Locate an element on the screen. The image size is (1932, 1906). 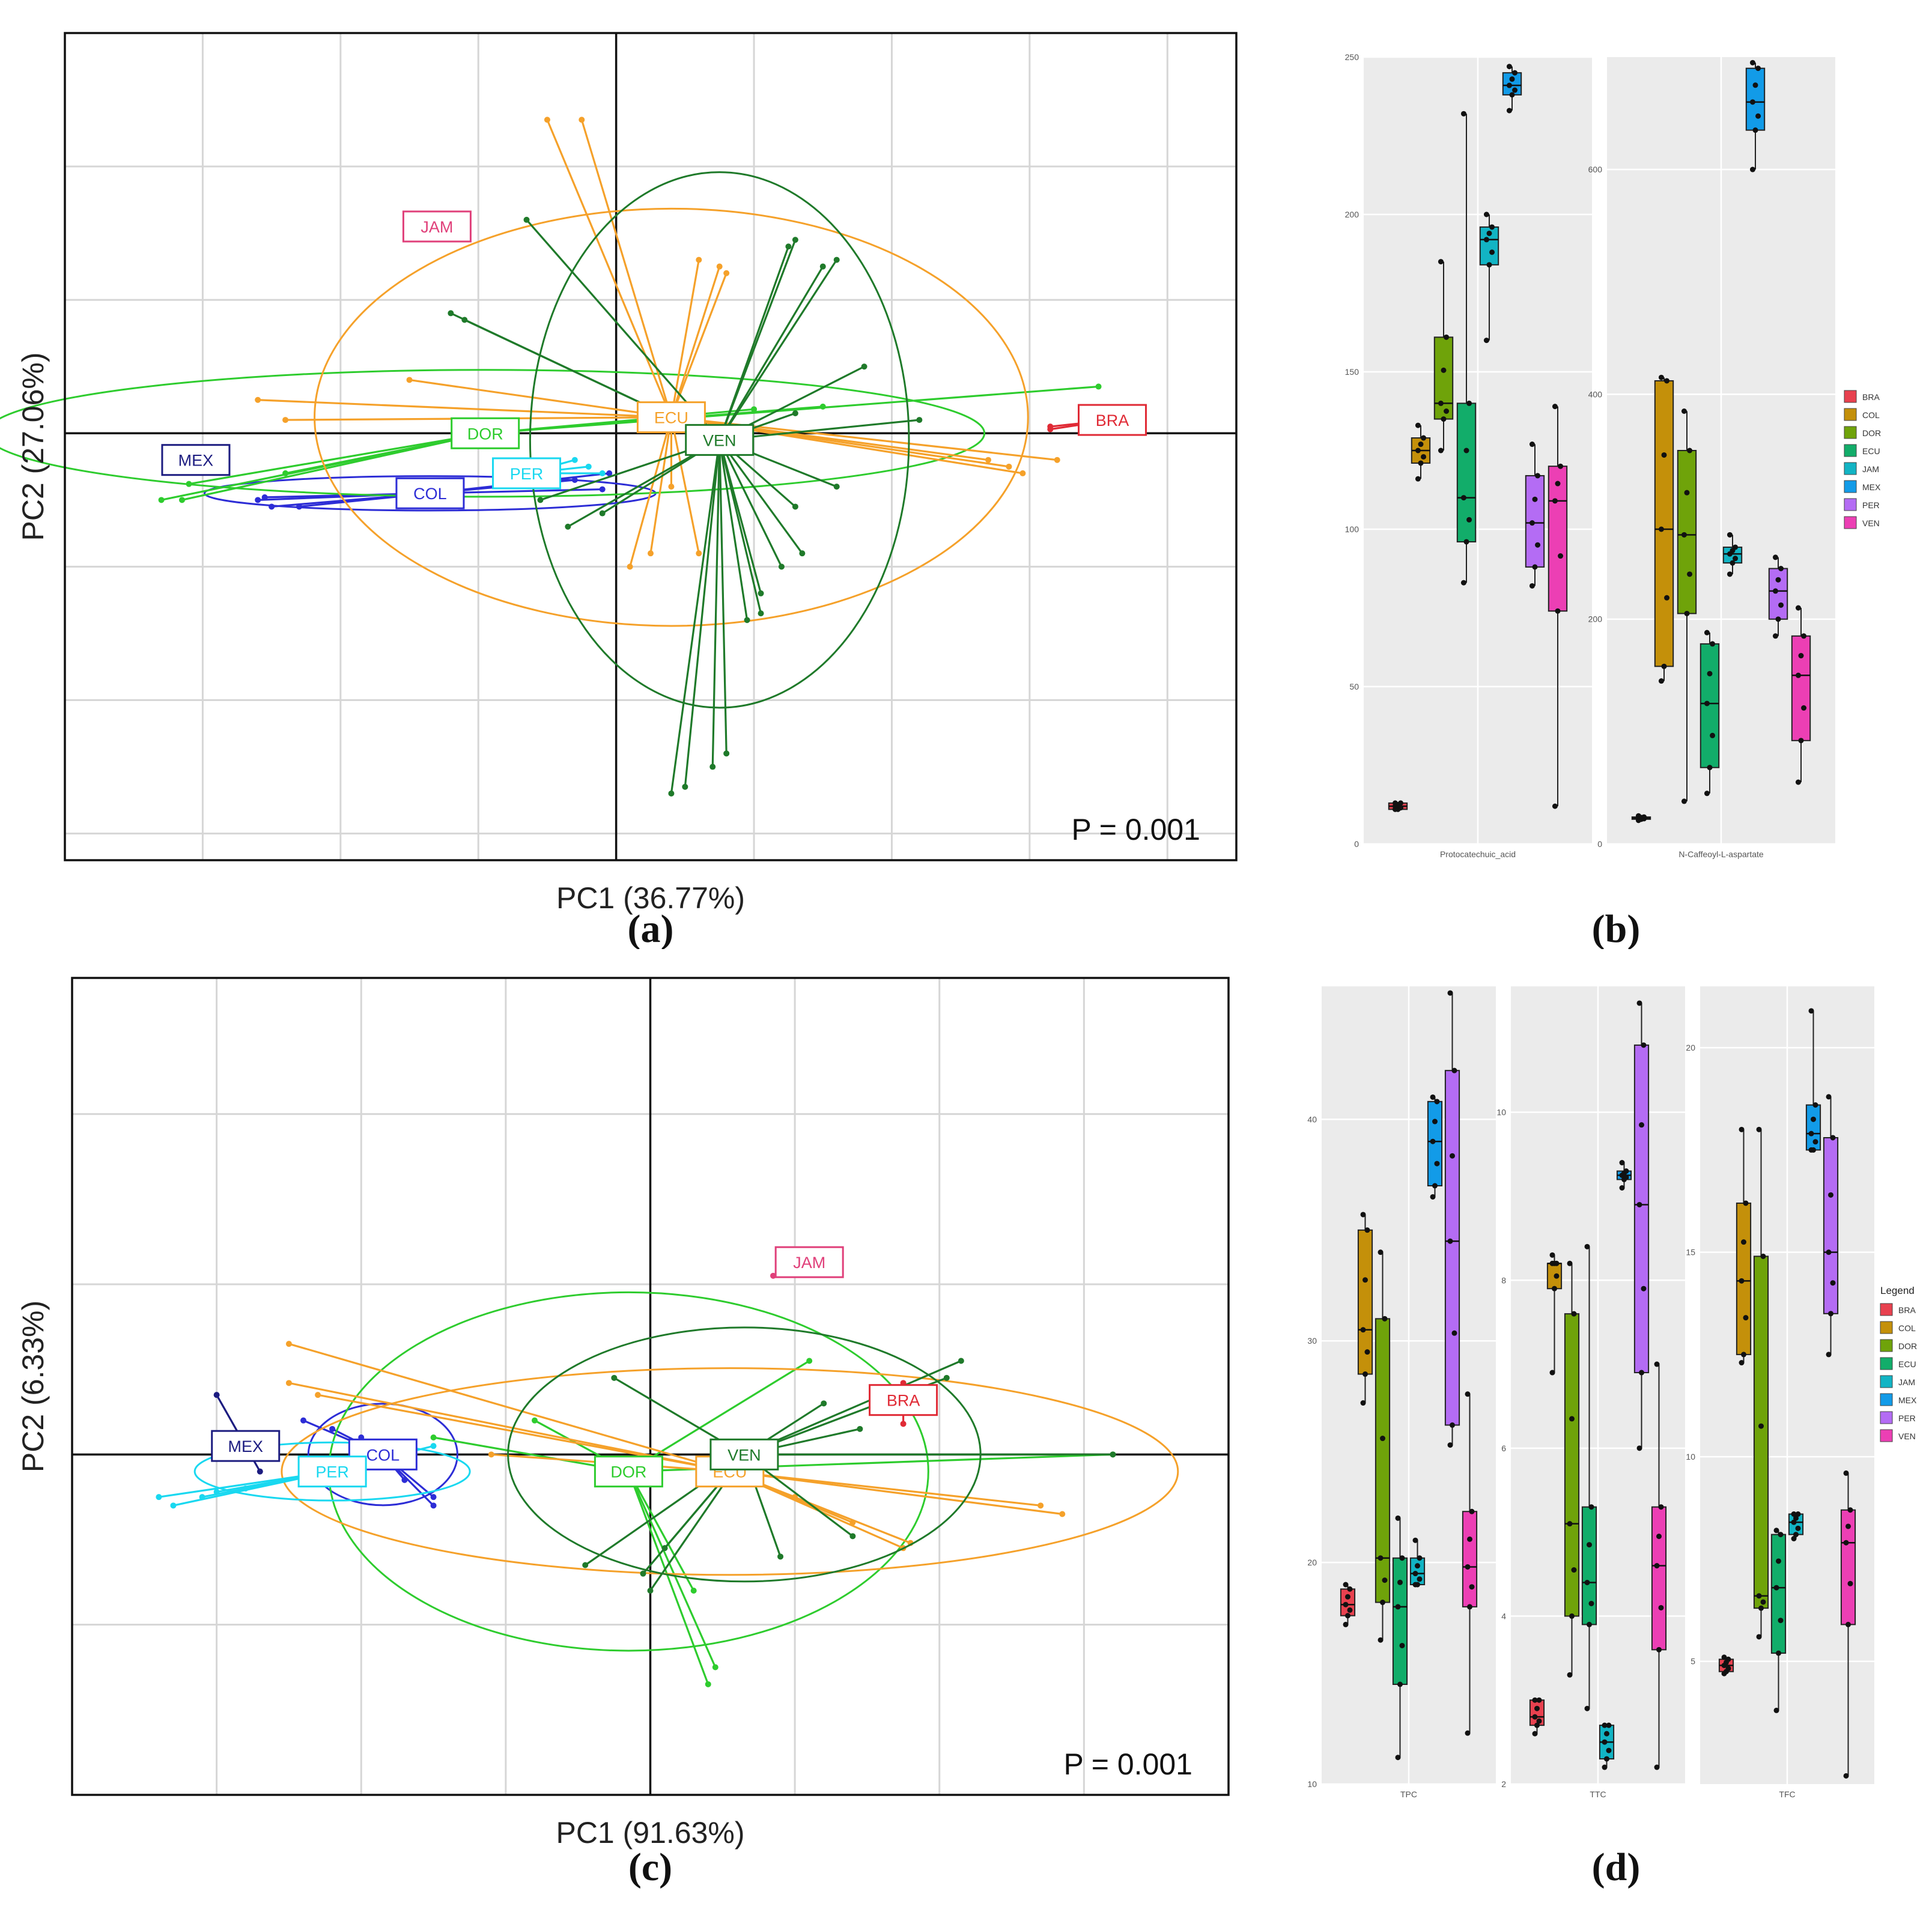
ellipse-dor is located at coordinates (492, 433).